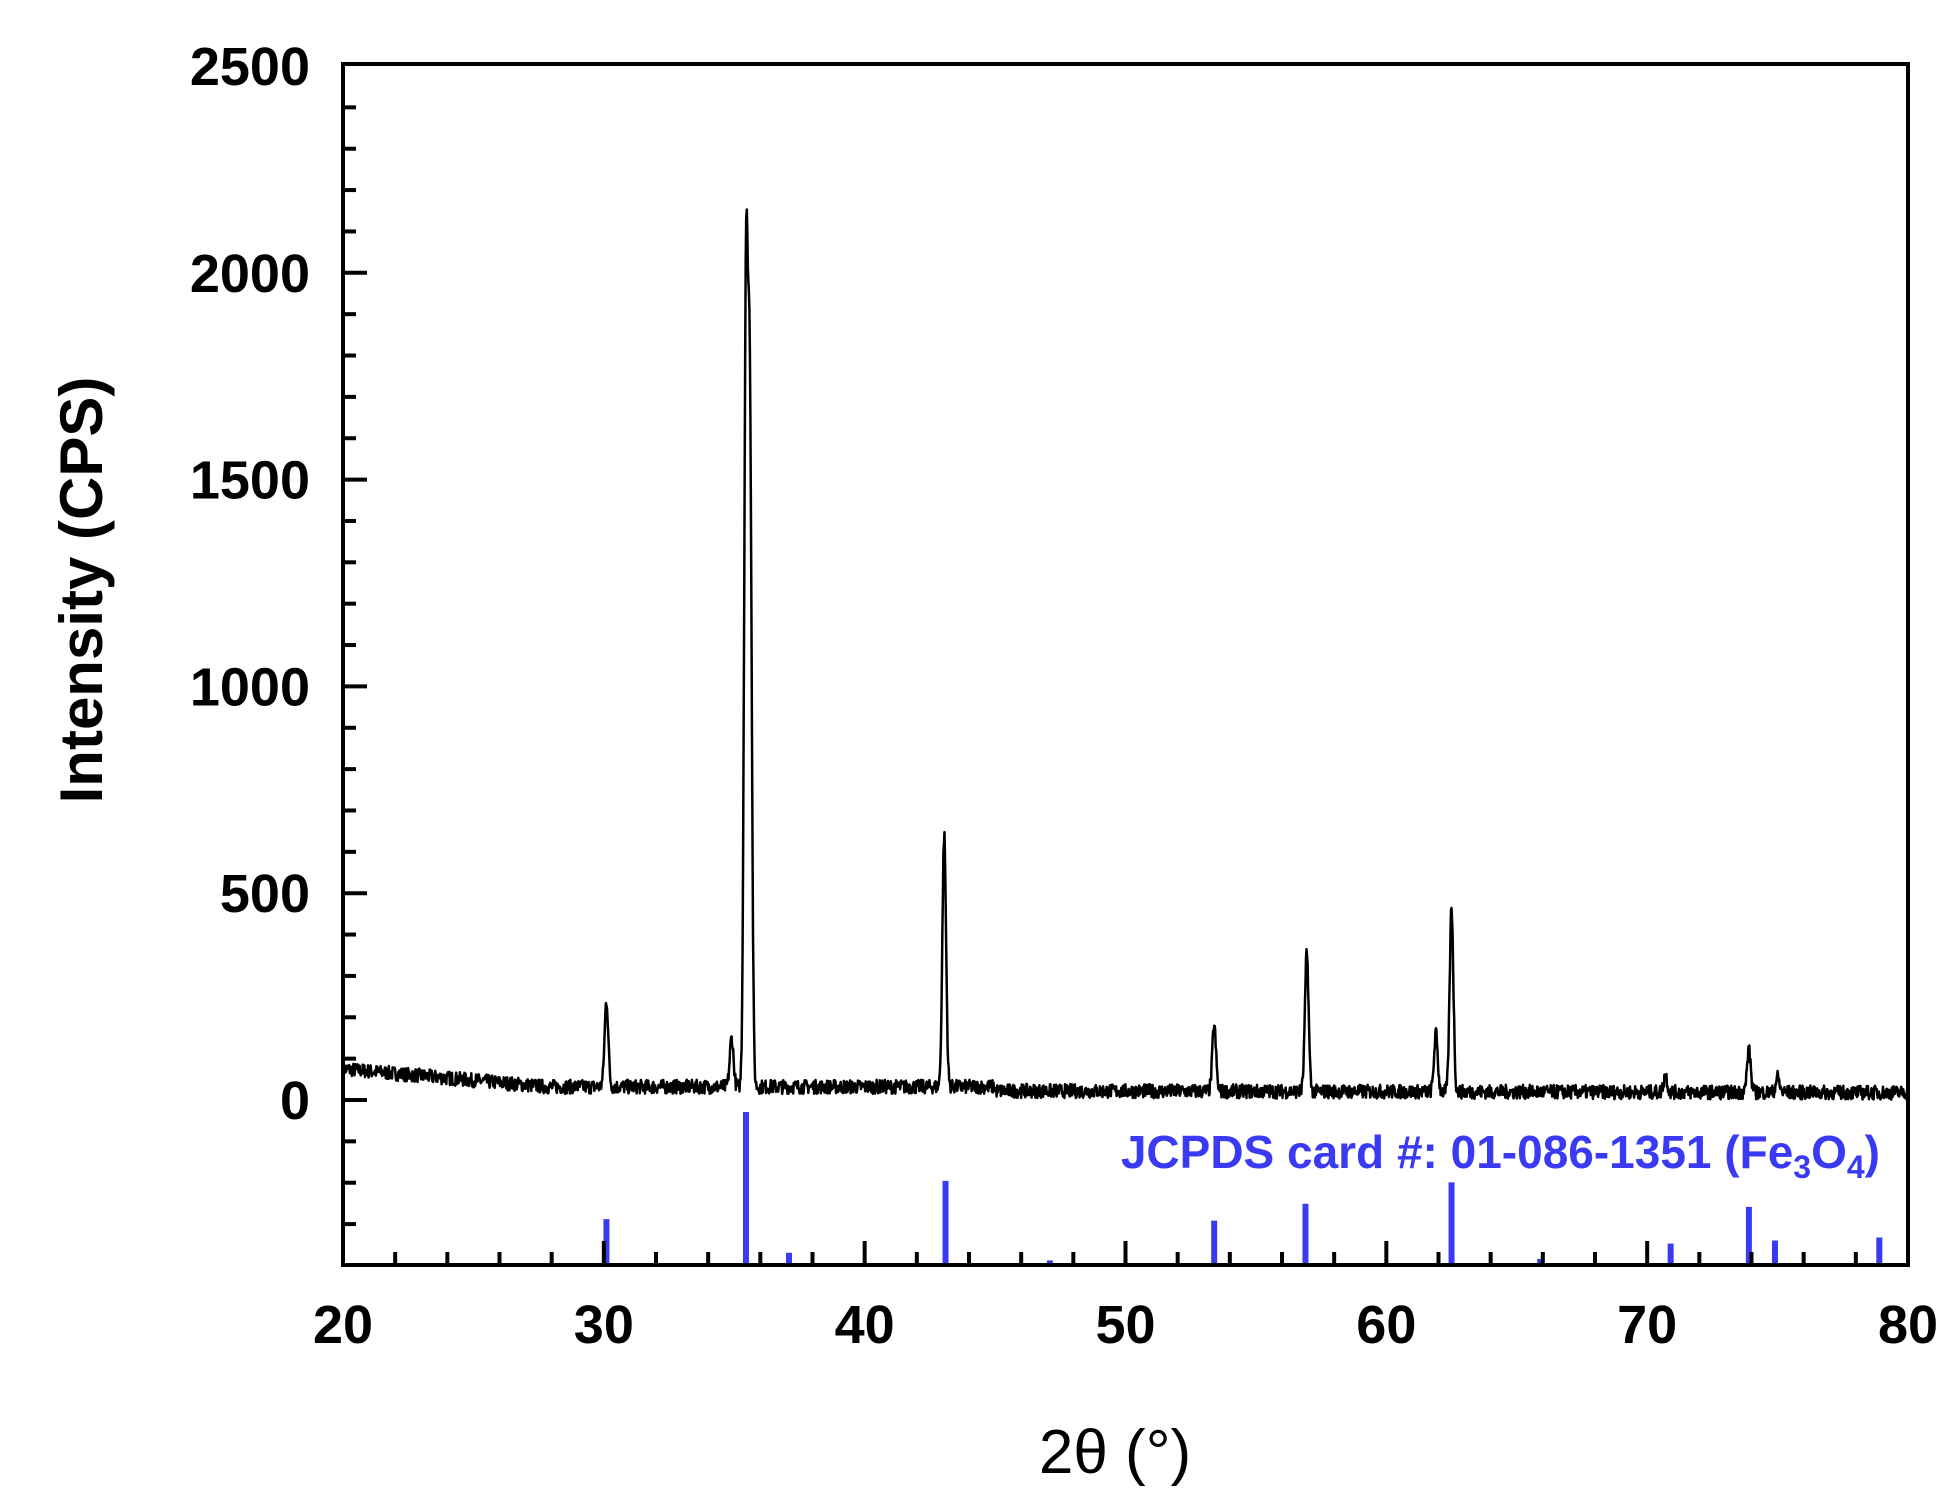 The image size is (1950, 1506). Describe the element at coordinates (250, 274) in the screenshot. I see `y-tick-label: 2000` at that location.